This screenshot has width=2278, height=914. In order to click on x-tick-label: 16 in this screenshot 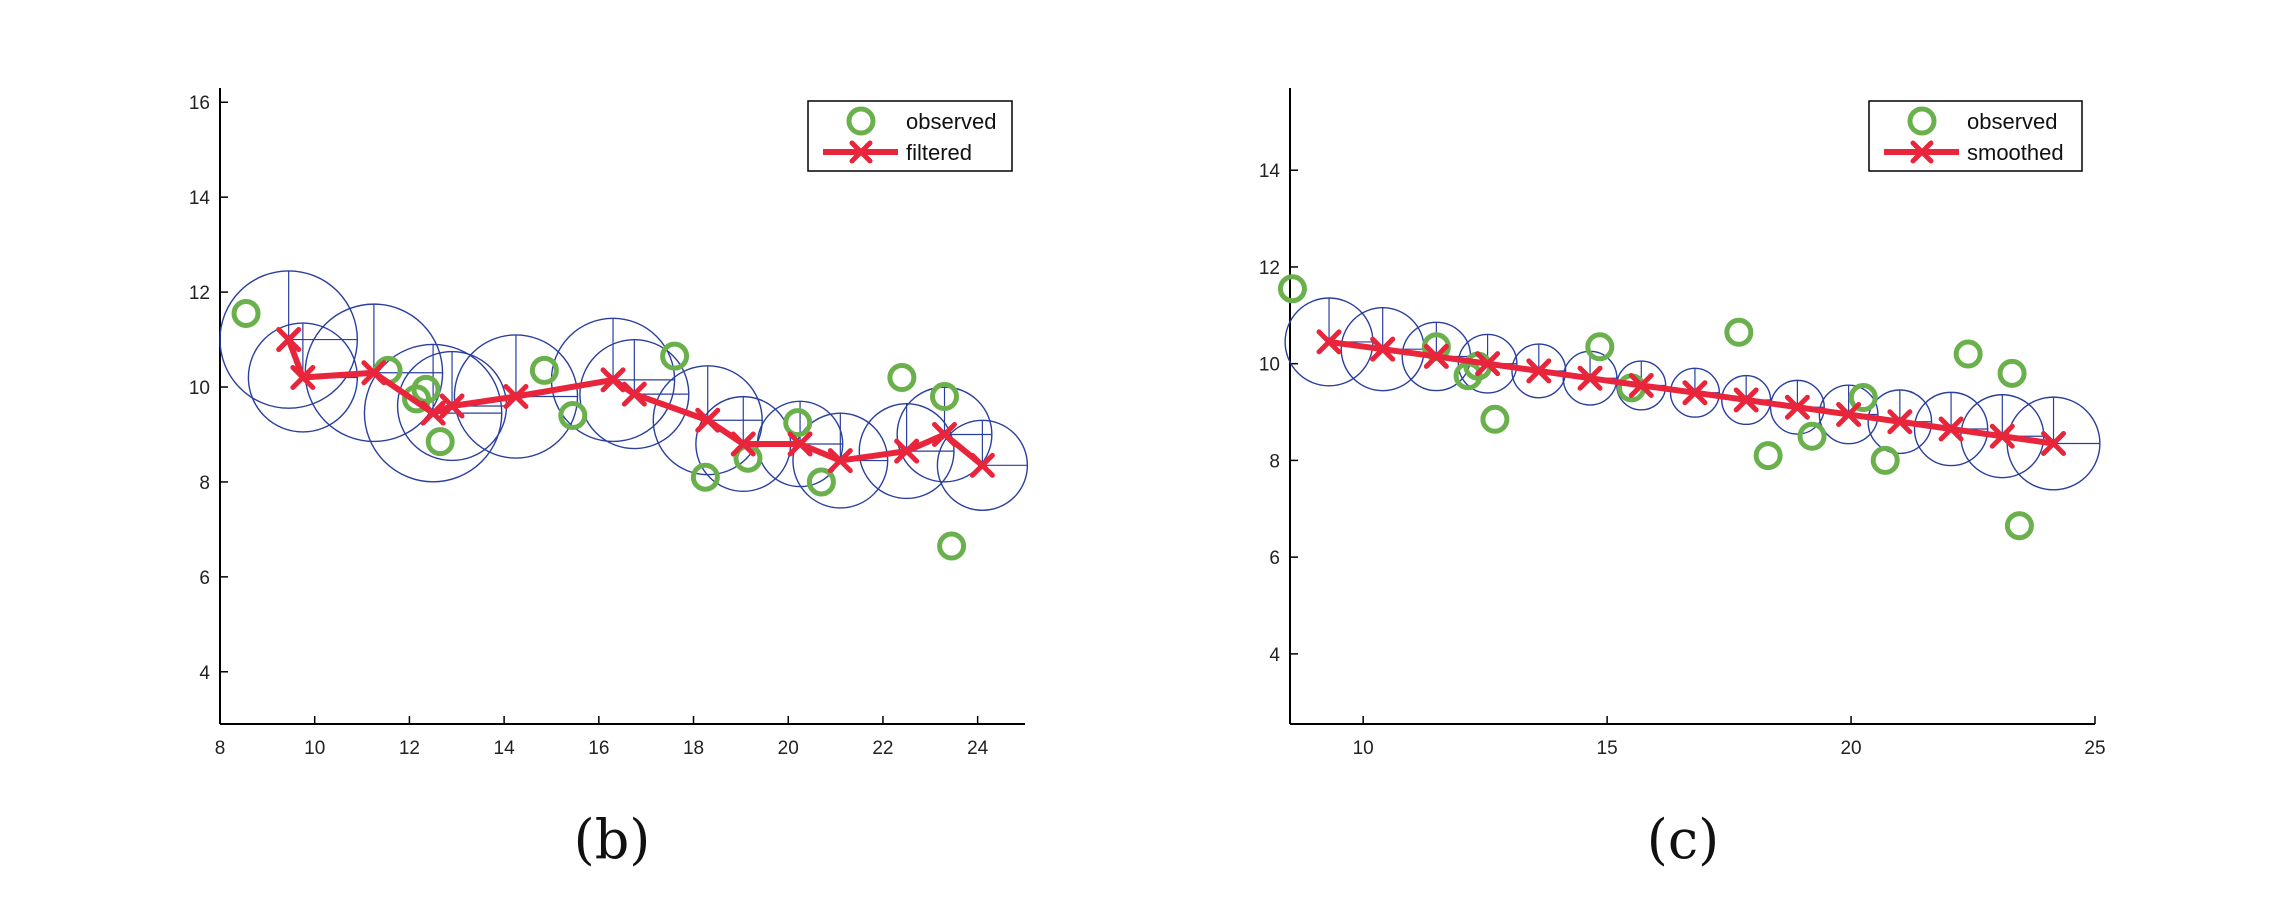, I will do `click(598, 748)`.